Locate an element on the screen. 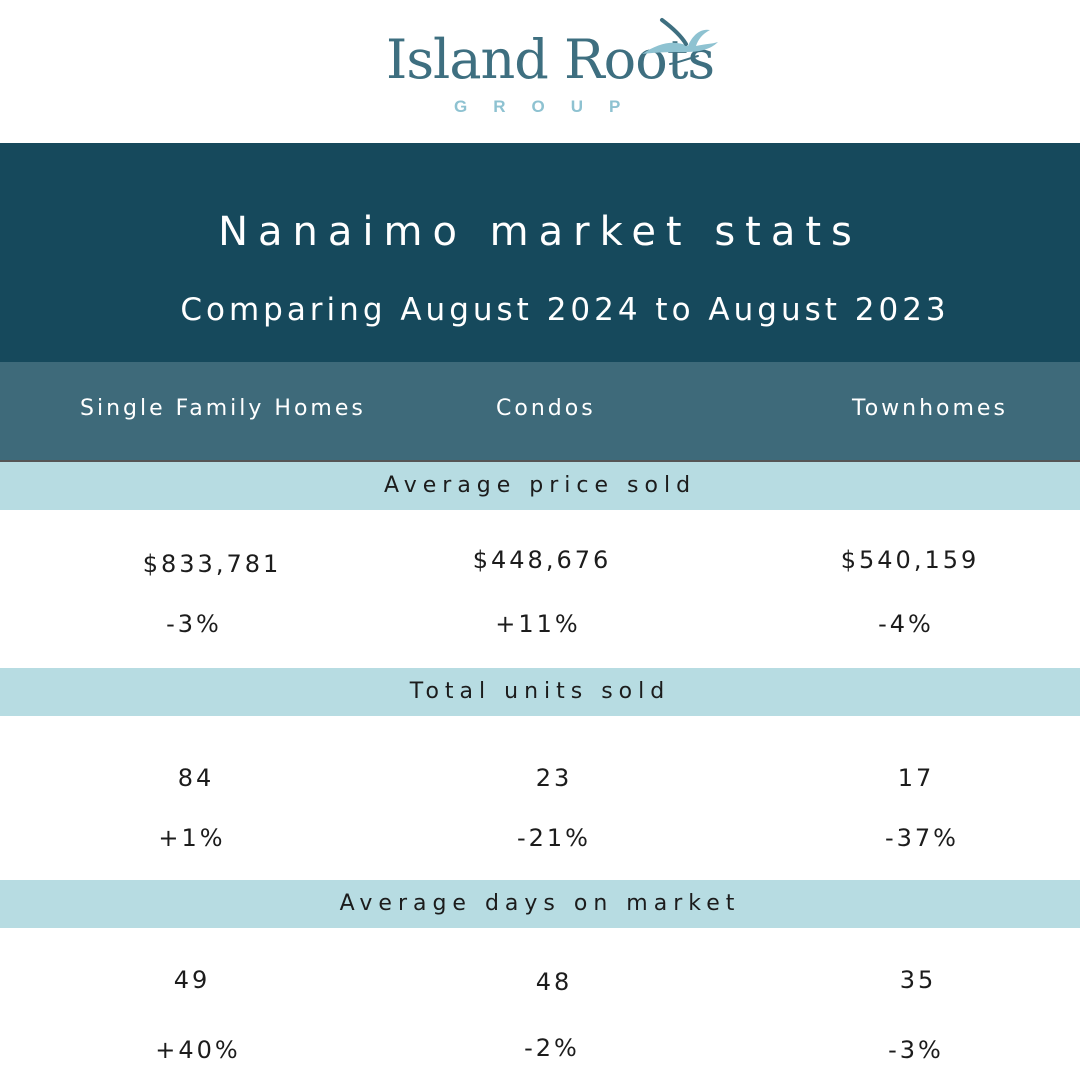  page-title: Nanaimo market stats is located at coordinates (540, 232).